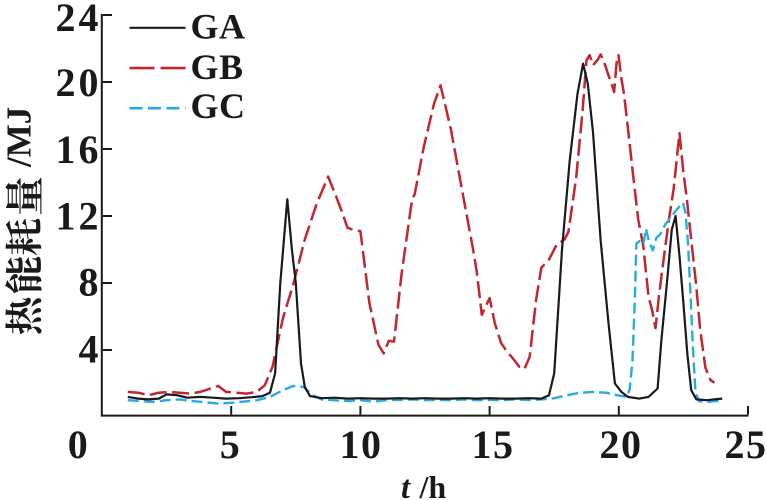  What do you see at coordinates (746, 444) in the screenshot?
I see `svg-text: 25` at bounding box center [746, 444].